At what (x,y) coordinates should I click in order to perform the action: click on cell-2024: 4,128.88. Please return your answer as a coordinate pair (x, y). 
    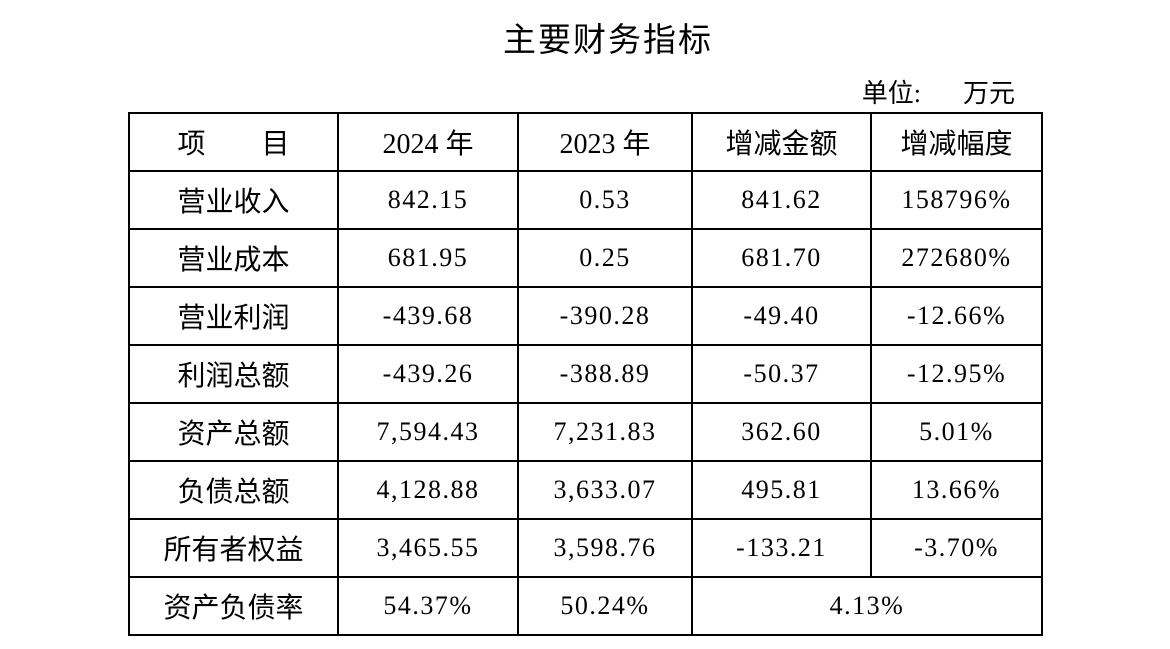
    Looking at the image, I should click on (428, 490).